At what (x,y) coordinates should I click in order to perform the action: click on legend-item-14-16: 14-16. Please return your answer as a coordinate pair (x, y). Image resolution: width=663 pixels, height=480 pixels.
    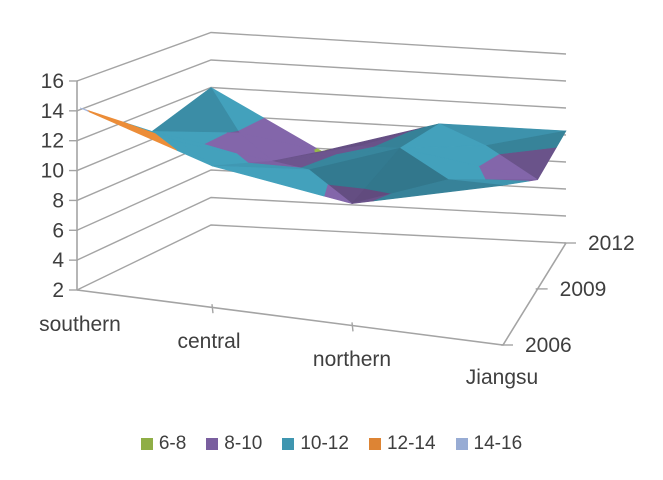
    Looking at the image, I should click on (489, 444).